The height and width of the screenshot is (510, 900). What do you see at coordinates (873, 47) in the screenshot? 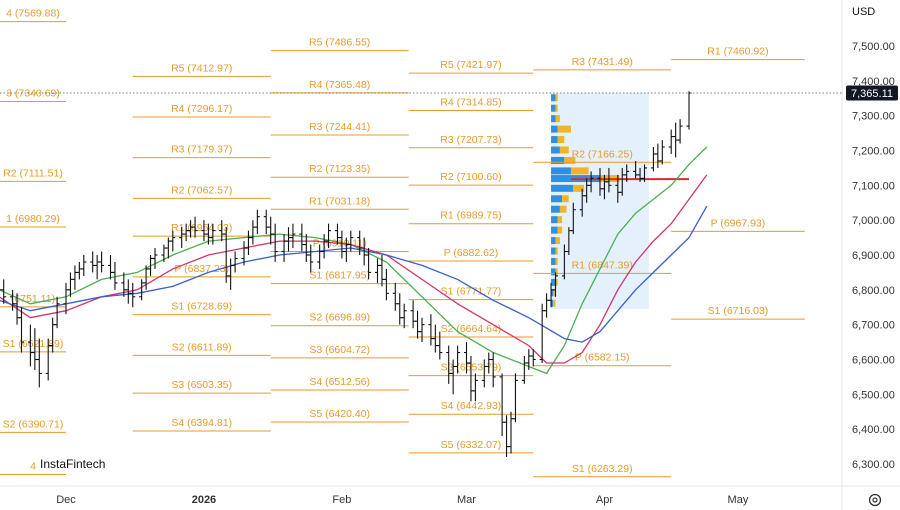
I see `price-tick-label: 7,500.00` at bounding box center [873, 47].